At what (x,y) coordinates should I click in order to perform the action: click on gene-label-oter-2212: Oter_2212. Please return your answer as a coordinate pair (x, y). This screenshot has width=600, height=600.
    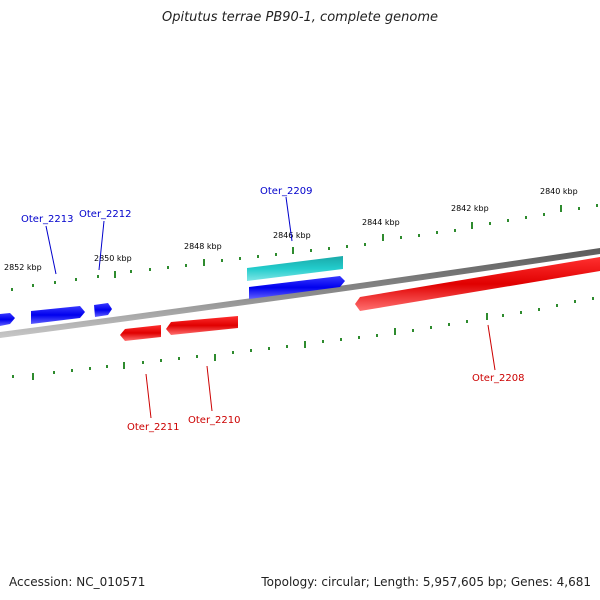
    Looking at the image, I should click on (105, 214).